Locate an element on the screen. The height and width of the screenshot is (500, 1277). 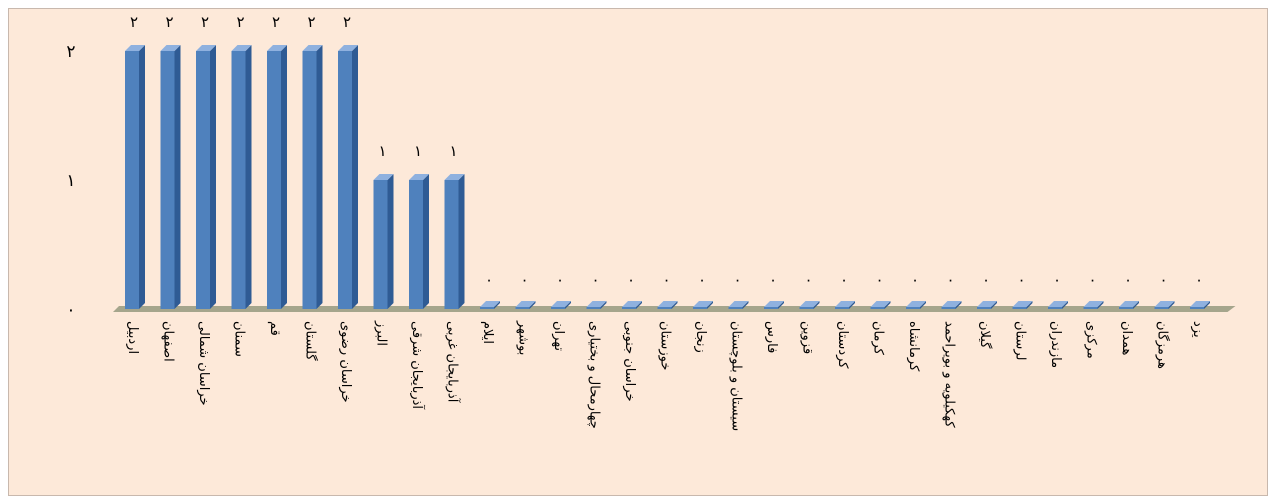
x-tick-label: اصفهان is located at coordinates (168, 341).